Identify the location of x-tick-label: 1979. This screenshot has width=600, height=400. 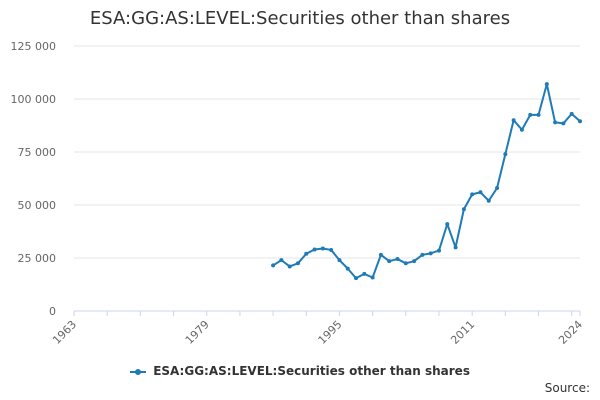
(197, 332).